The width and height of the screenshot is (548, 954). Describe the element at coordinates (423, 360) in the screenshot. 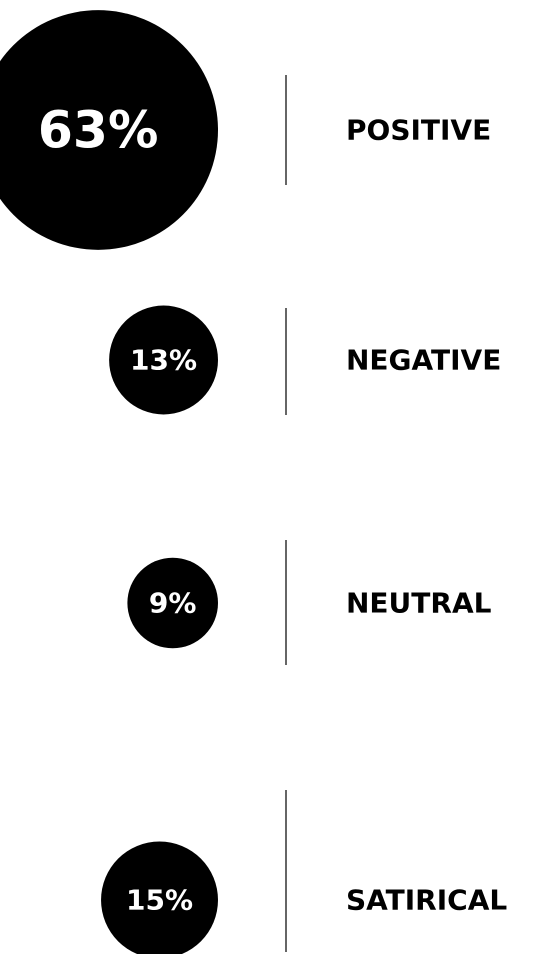

I see `category-label: NEGATIVE` at that location.